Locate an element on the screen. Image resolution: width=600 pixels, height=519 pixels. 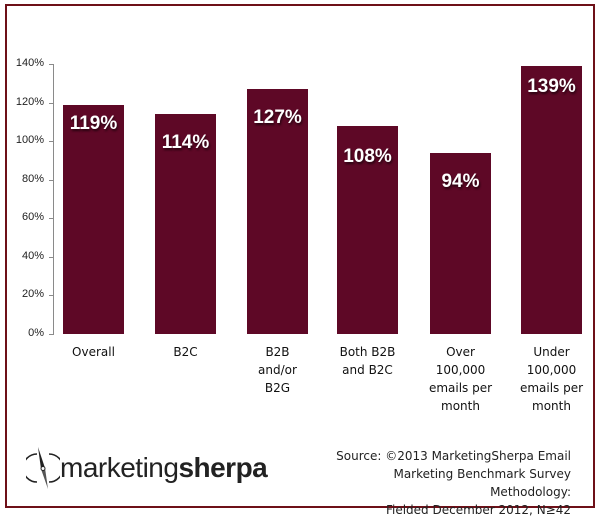
y-tick-label: 40% is located at coordinates (22, 256).